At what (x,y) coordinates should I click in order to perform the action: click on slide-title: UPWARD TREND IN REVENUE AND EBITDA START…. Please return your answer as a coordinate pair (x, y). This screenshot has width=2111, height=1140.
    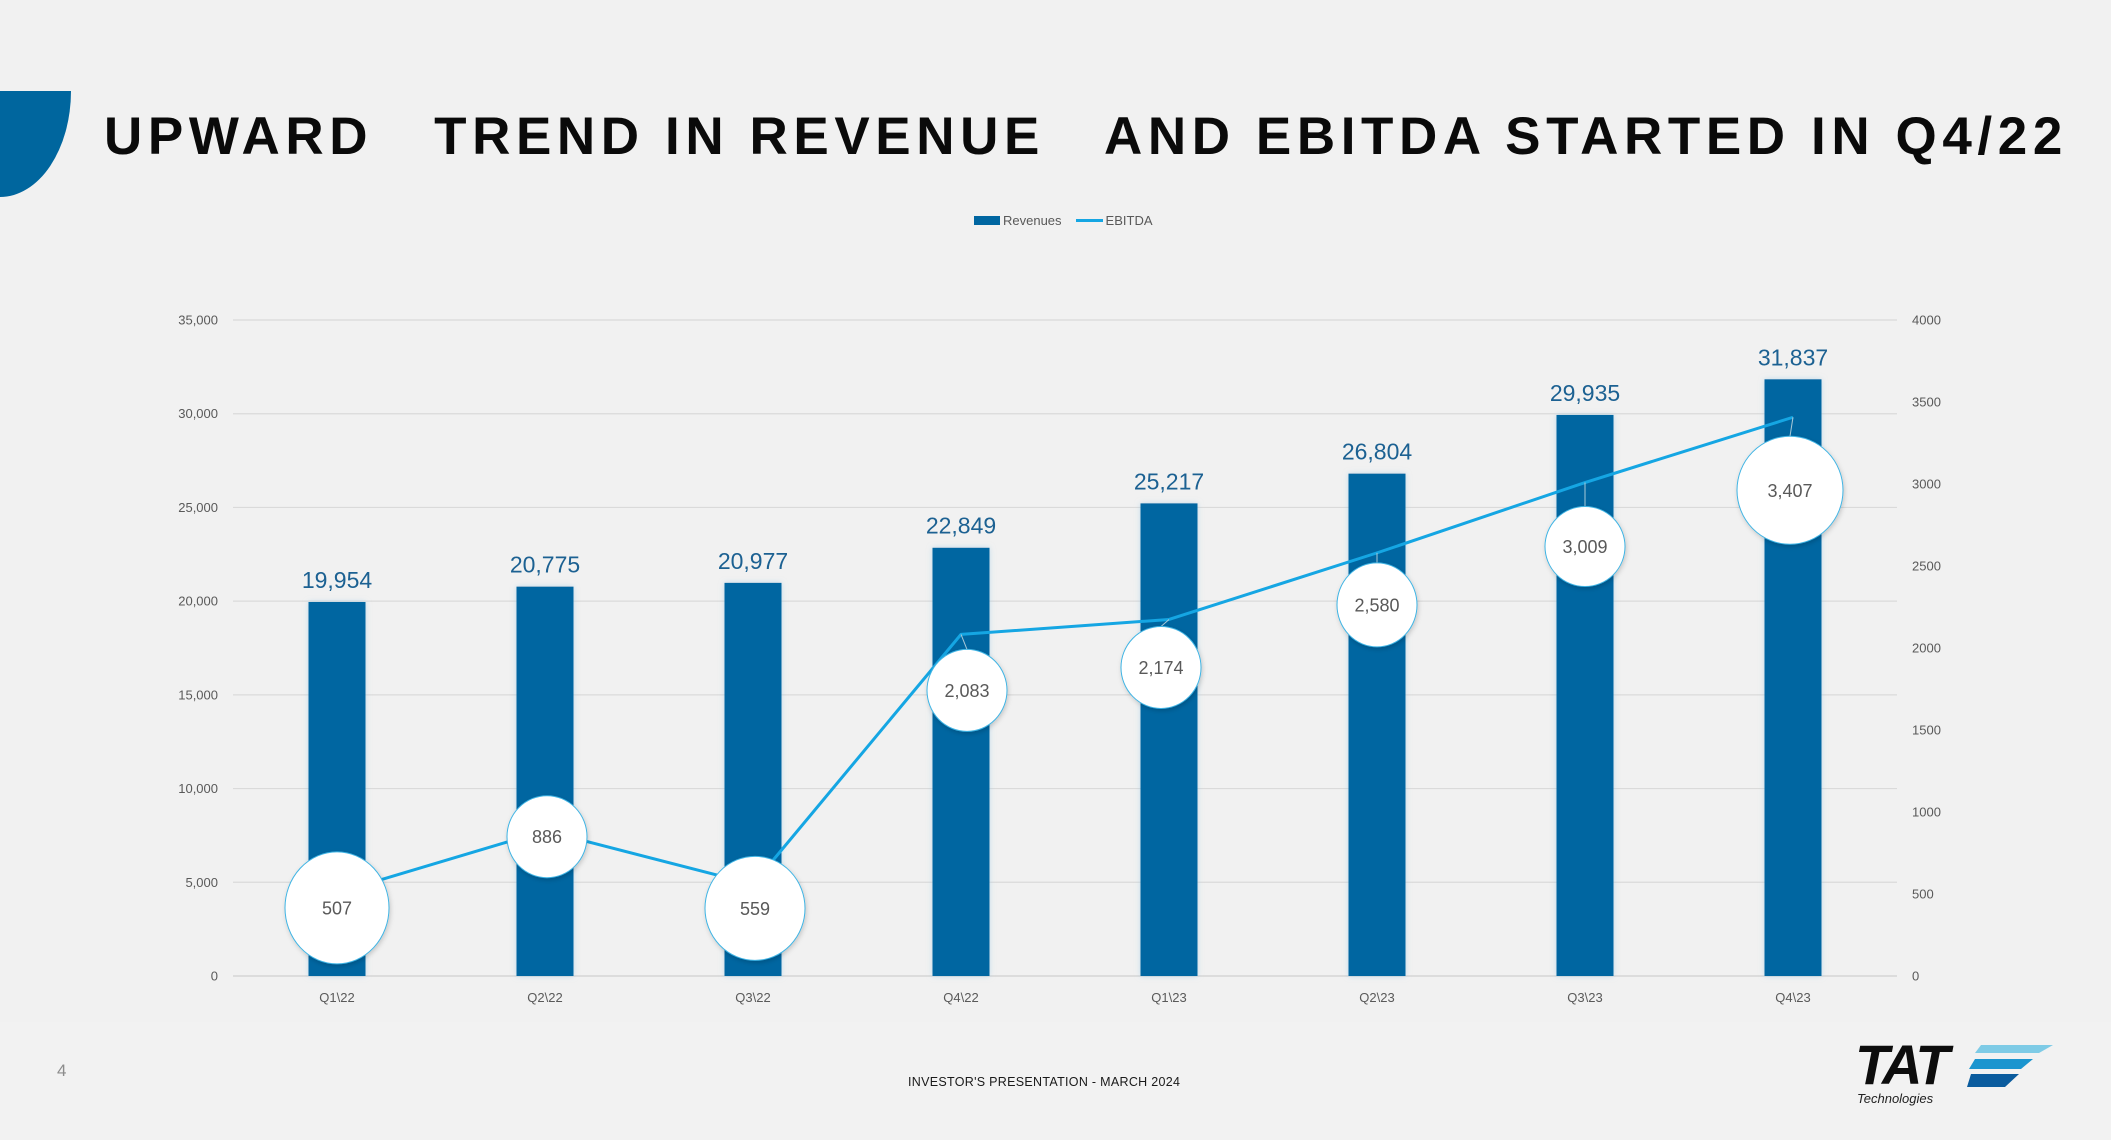
    Looking at the image, I should click on (1086, 136).